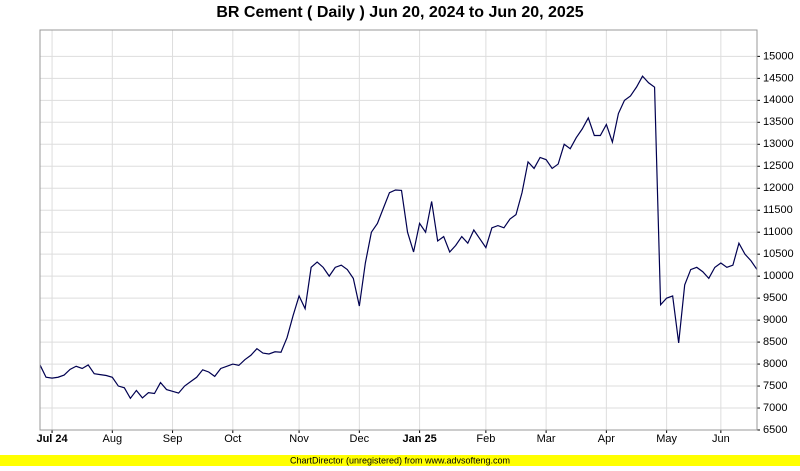 The image size is (800, 471). What do you see at coordinates (778, 210) in the screenshot?
I see `y-tick-label: 11500` at bounding box center [778, 210].